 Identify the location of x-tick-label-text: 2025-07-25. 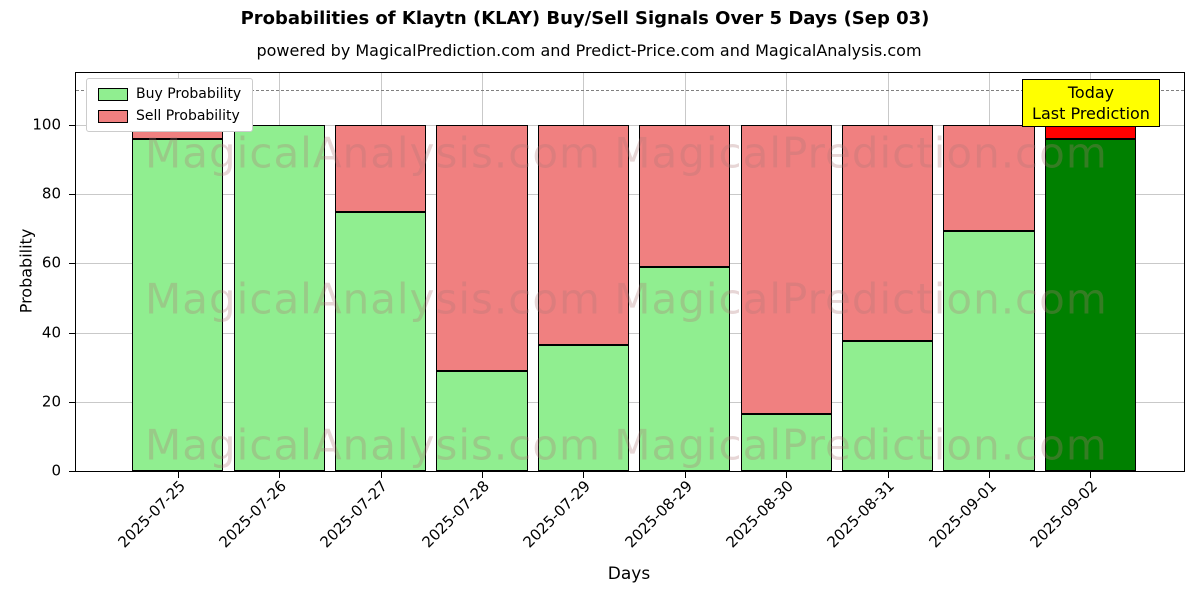
(151, 514).